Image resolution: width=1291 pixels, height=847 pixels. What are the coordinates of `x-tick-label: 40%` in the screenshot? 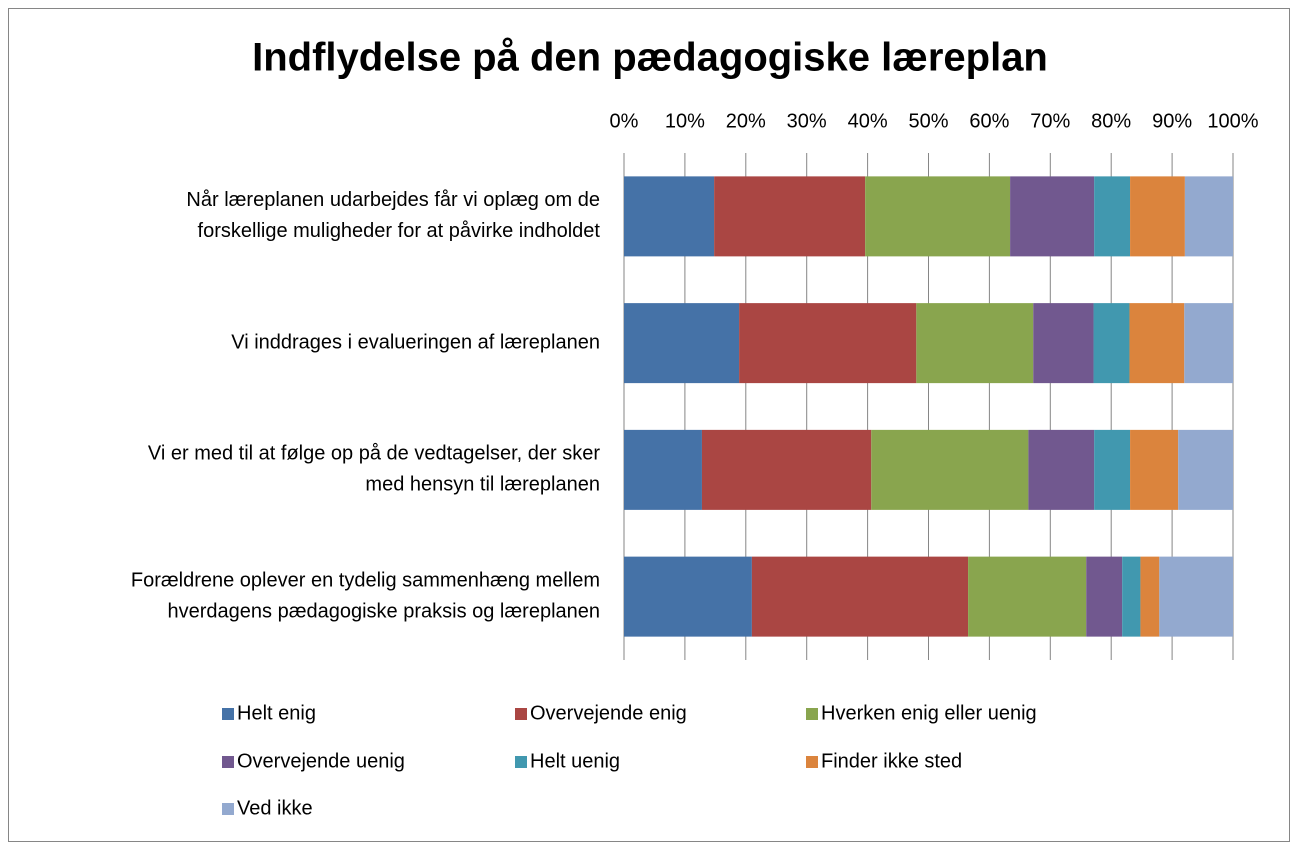 It's located at (868, 121).